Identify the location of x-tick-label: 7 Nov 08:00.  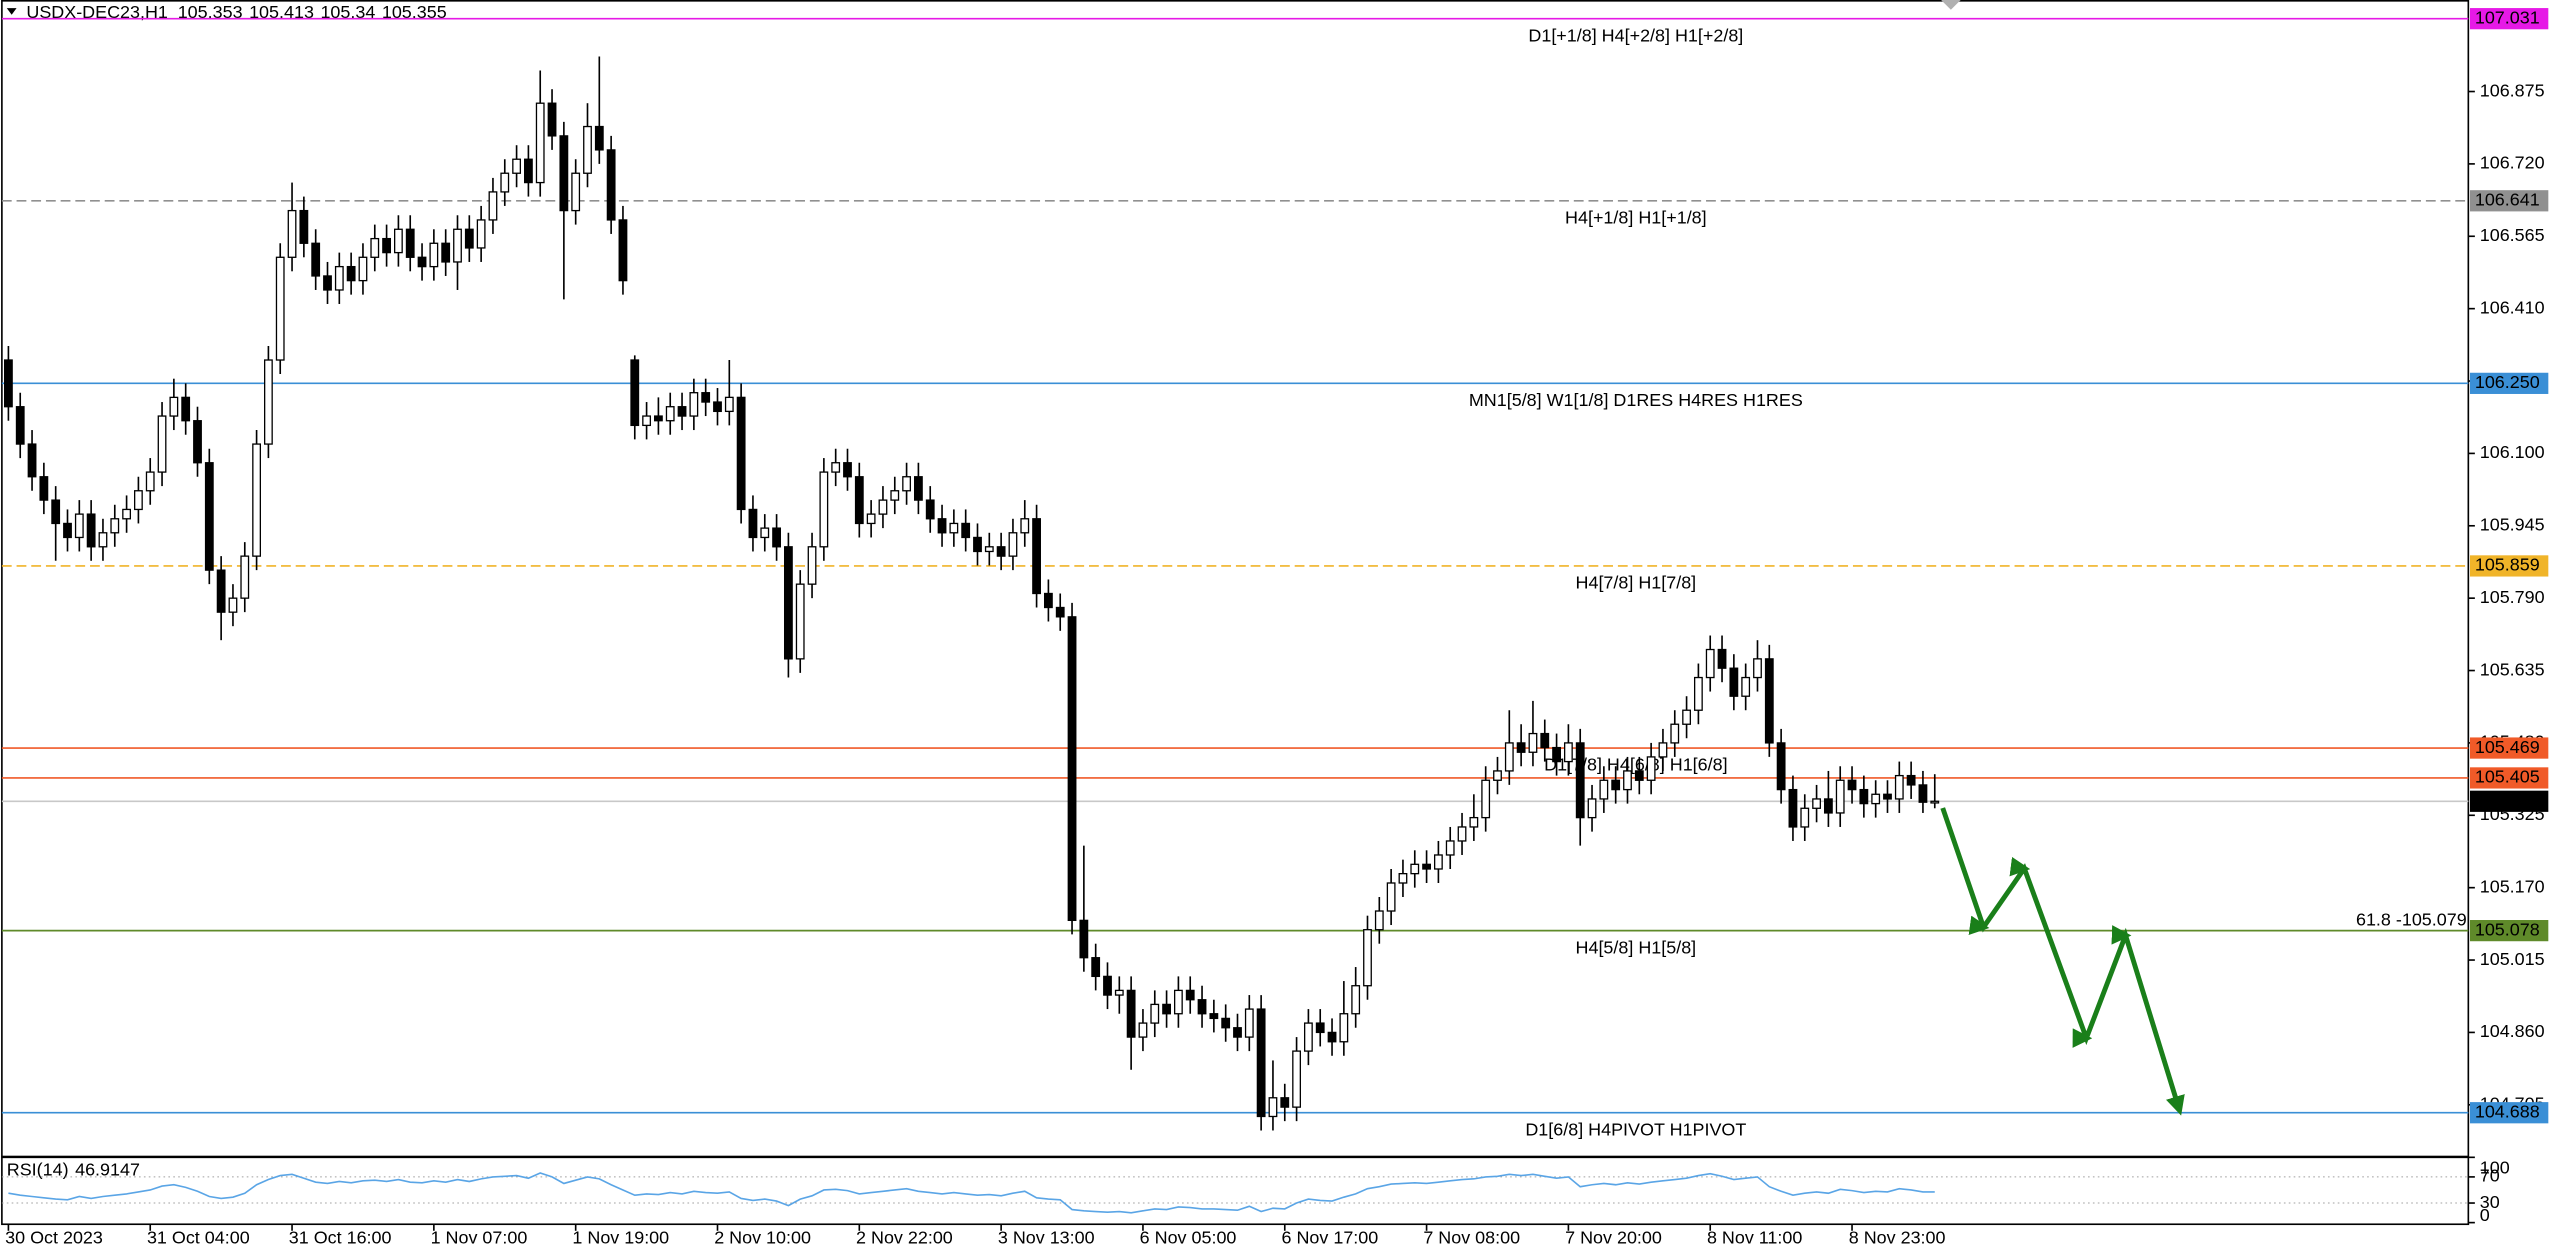
(1471, 1238).